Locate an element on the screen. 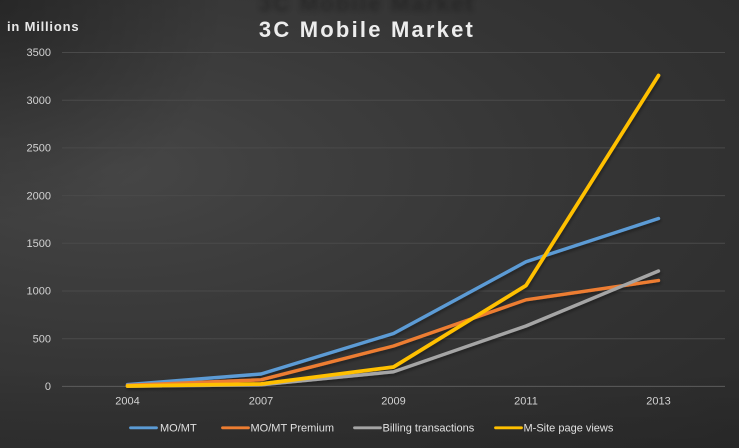  svg-text: 500 is located at coordinates (42, 339).